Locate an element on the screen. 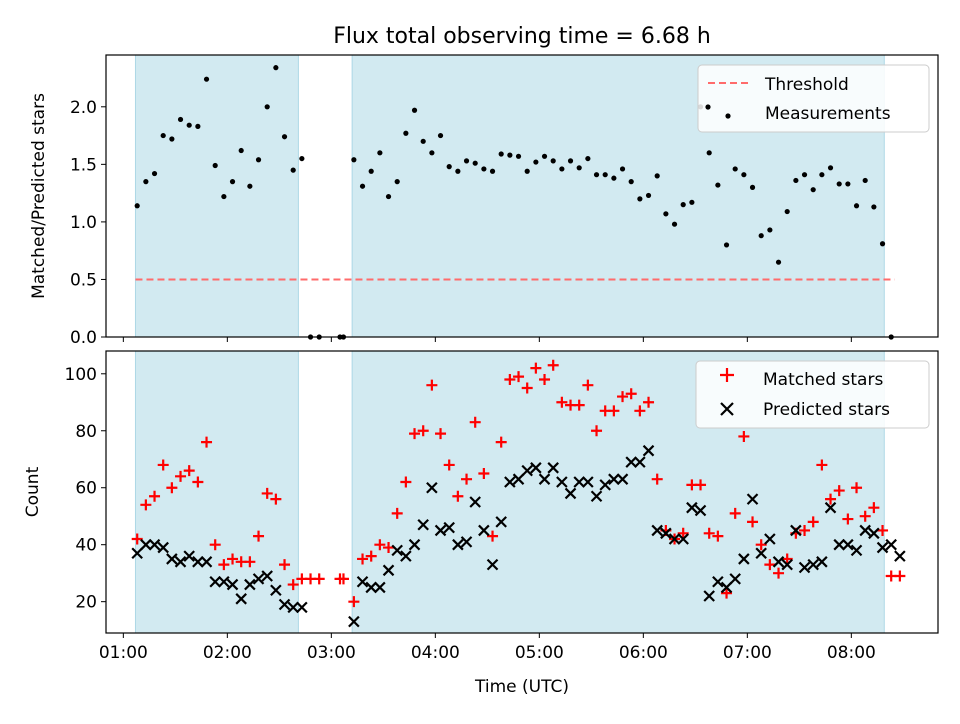 This screenshot has width=960, height=724. shaded-interval is located at coordinates (216, 196).